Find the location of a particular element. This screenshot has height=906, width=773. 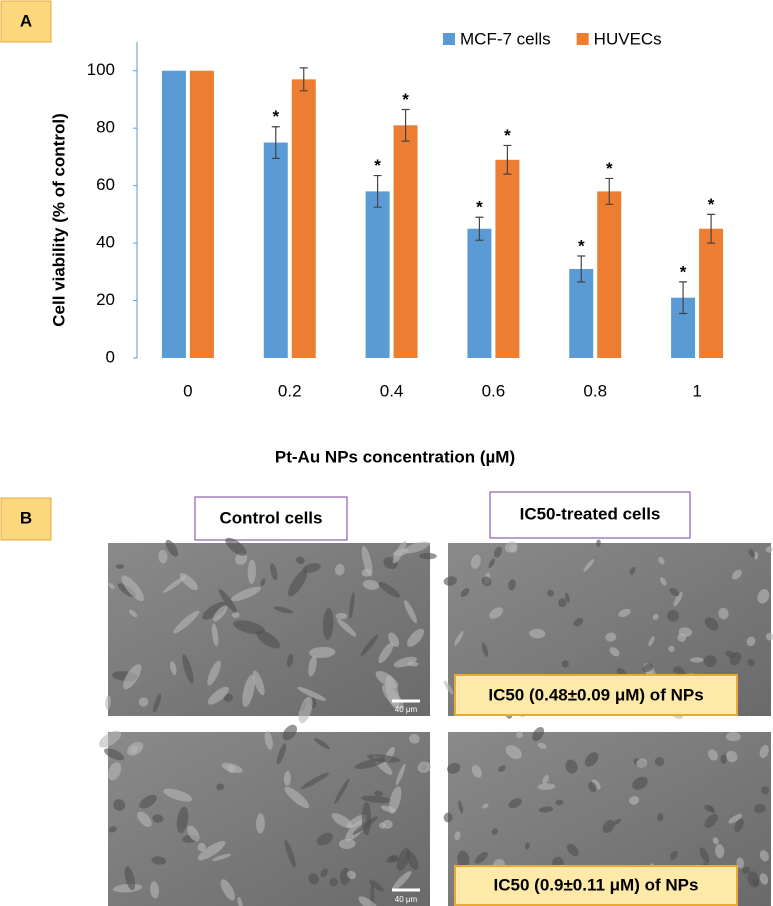

y-tick-label: 40 is located at coordinates (105, 242).